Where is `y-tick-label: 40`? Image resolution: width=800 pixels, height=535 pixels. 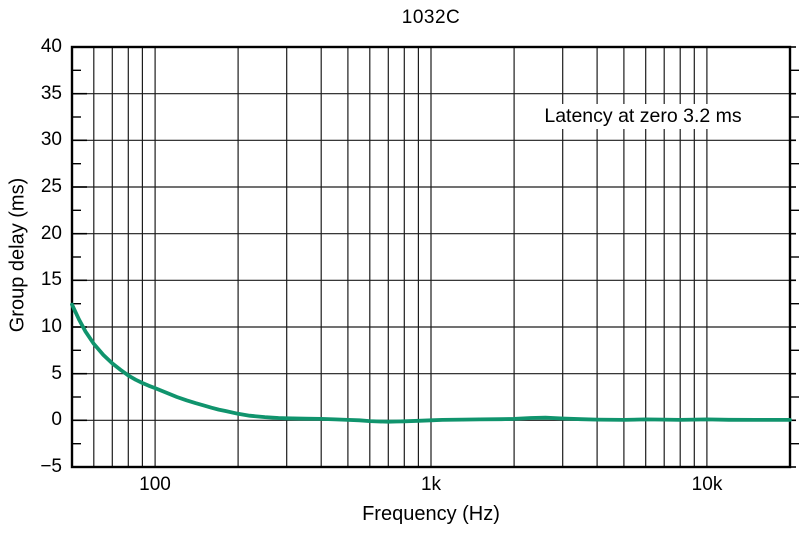 y-tick-label: 40 is located at coordinates (51, 46).